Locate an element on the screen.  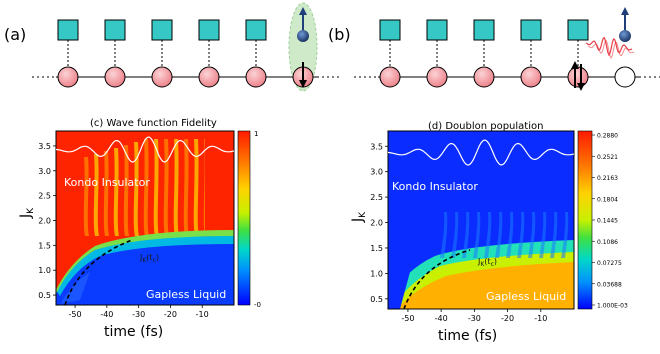
heatmap-d-curve-label: JK(tc) is located at coordinates (487, 262).